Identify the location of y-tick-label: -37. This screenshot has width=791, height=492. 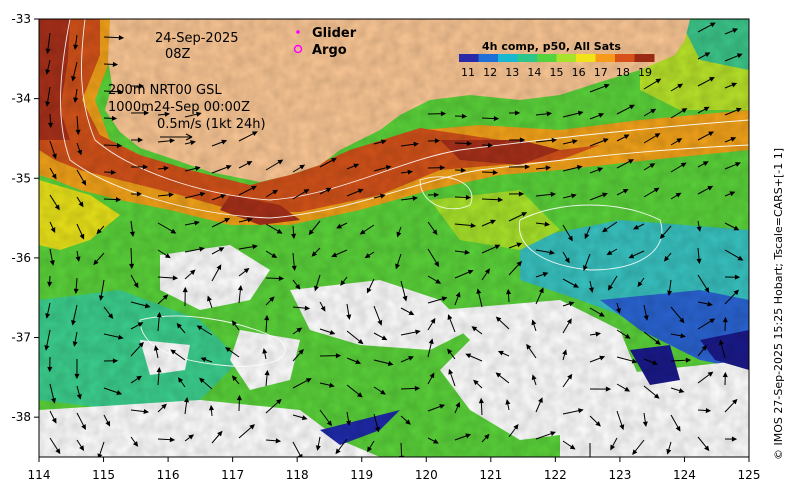
(21, 338).